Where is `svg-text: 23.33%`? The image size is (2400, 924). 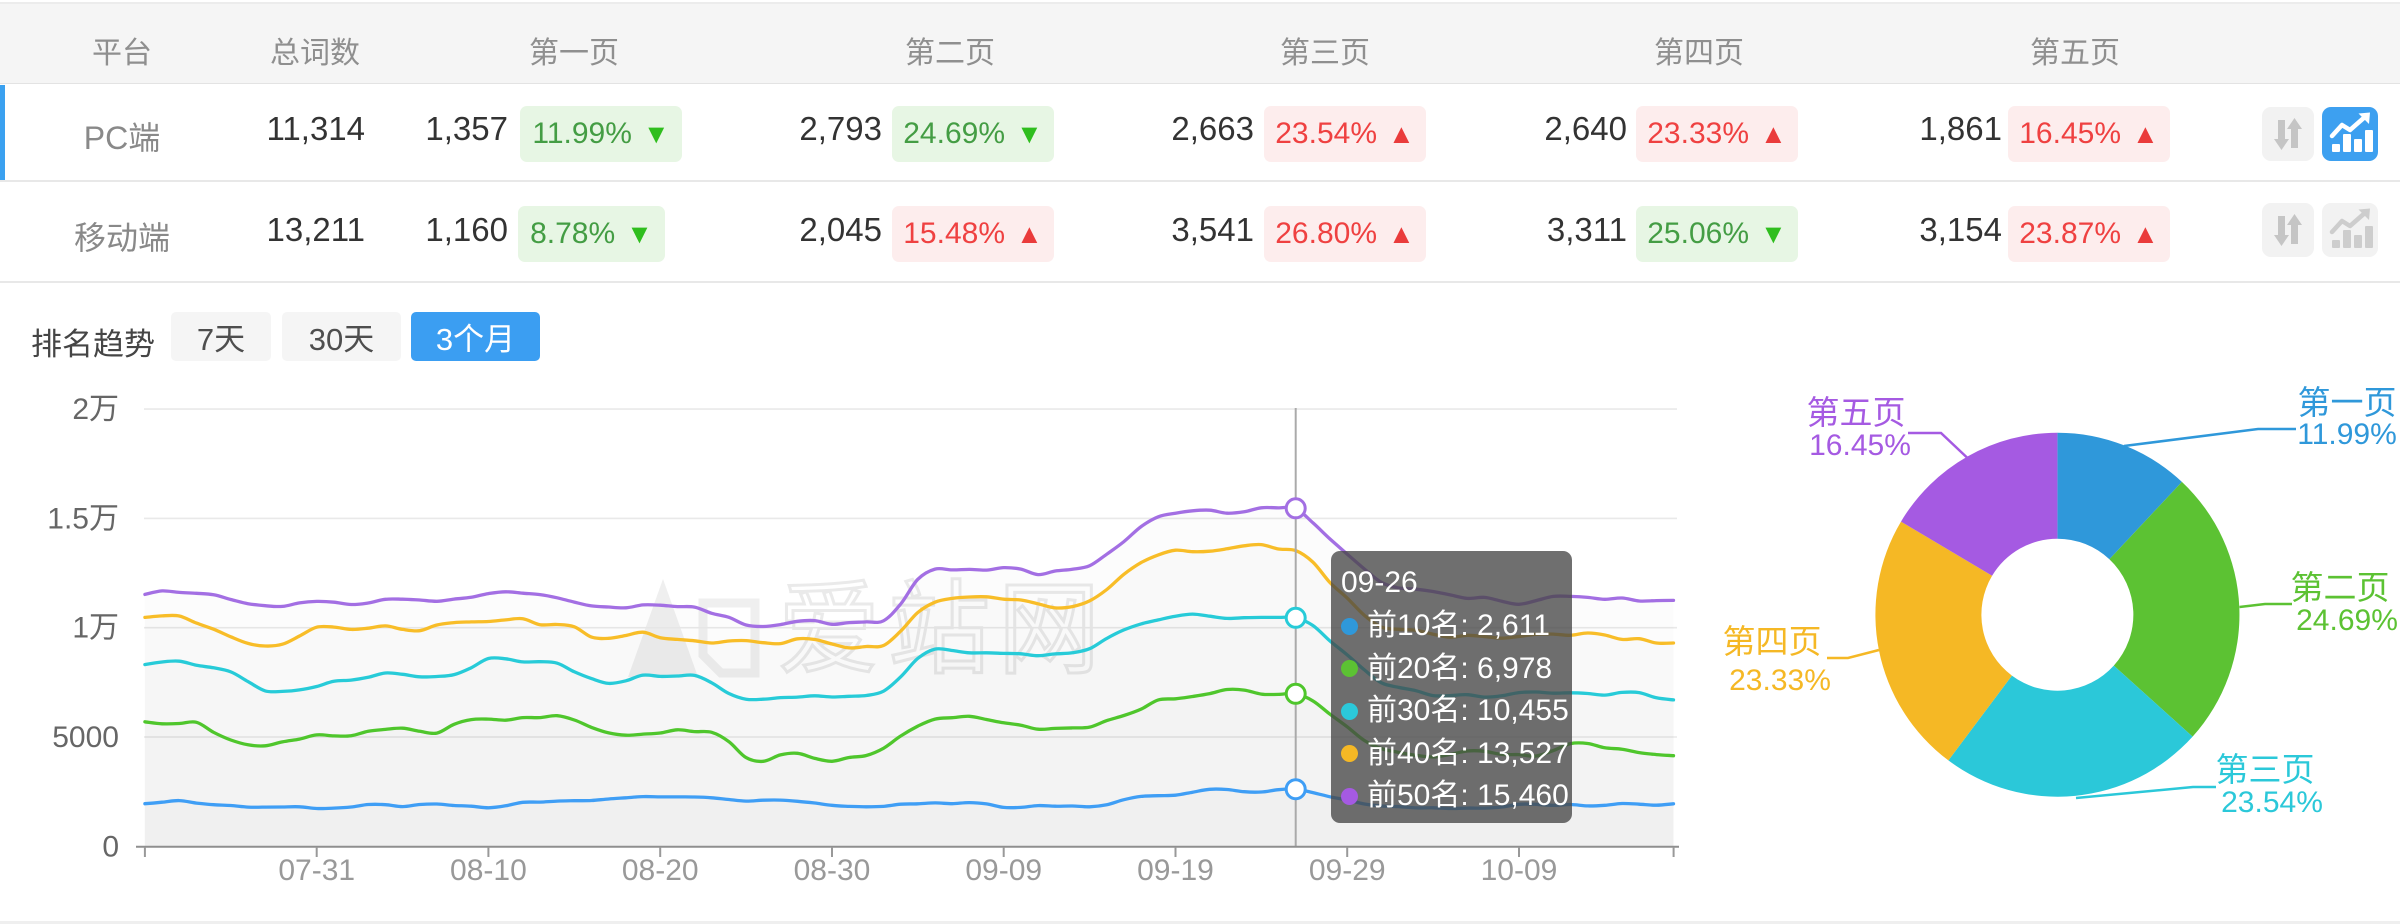
svg-text: 23.33% is located at coordinates (1780, 680).